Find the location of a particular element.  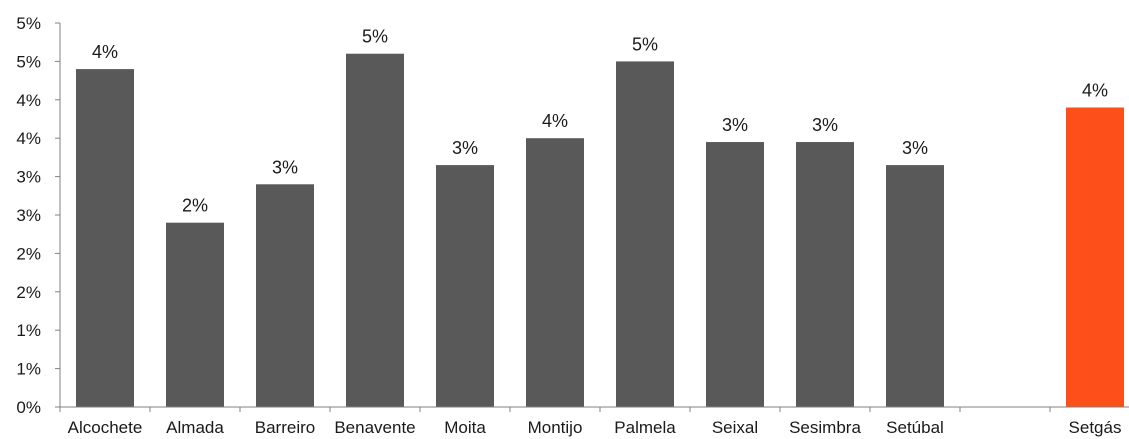

y-tick-label: 0% is located at coordinates (28, 407).